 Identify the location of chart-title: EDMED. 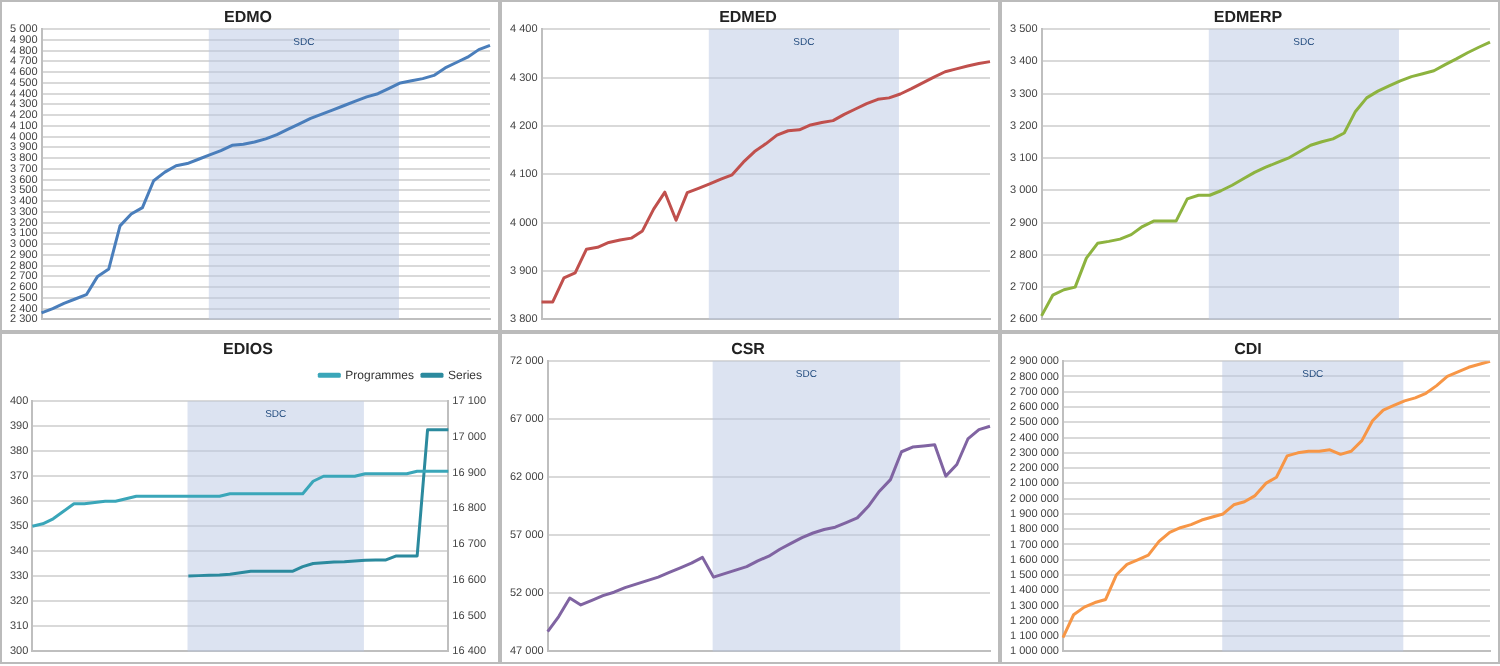
(748, 17).